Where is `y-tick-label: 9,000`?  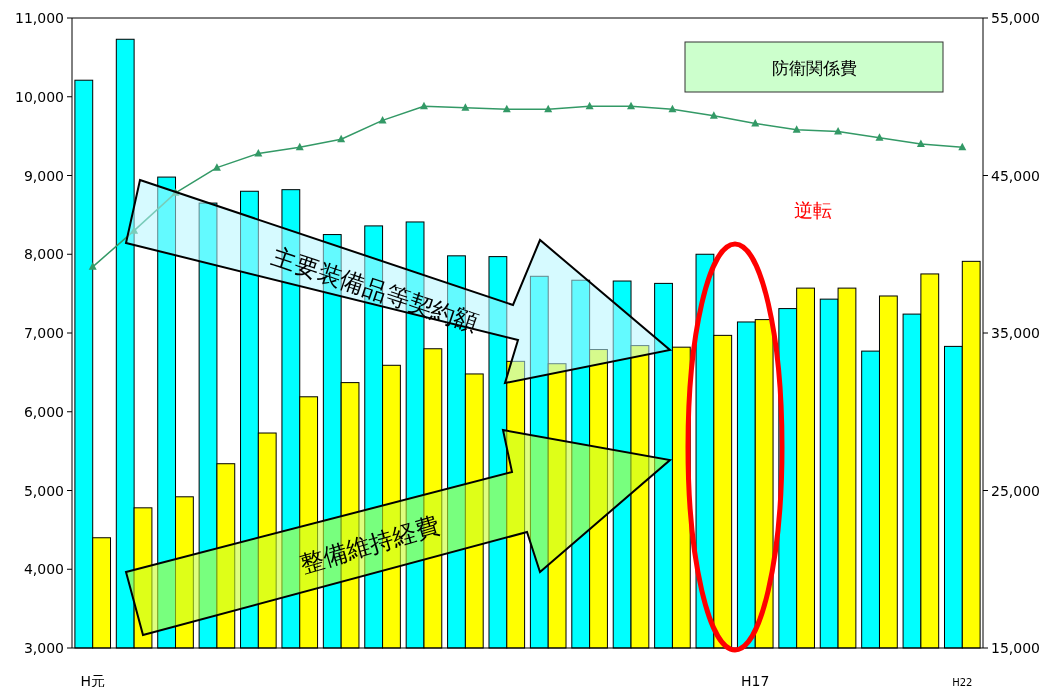
y-tick-label: 9,000 is located at coordinates (43, 175).